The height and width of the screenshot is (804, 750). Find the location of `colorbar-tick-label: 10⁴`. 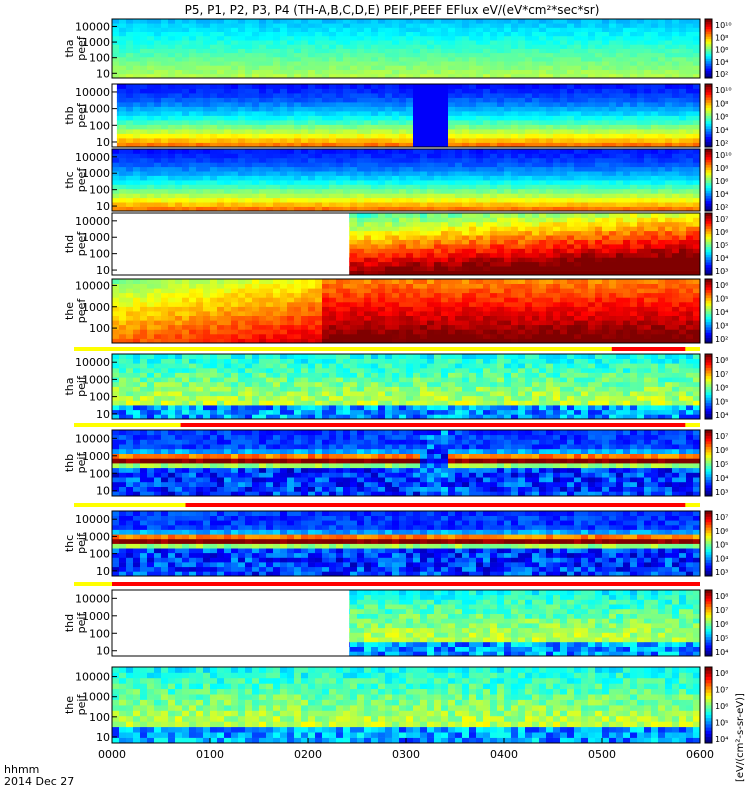

colorbar-tick-label: 10⁴ is located at coordinates (721, 258).